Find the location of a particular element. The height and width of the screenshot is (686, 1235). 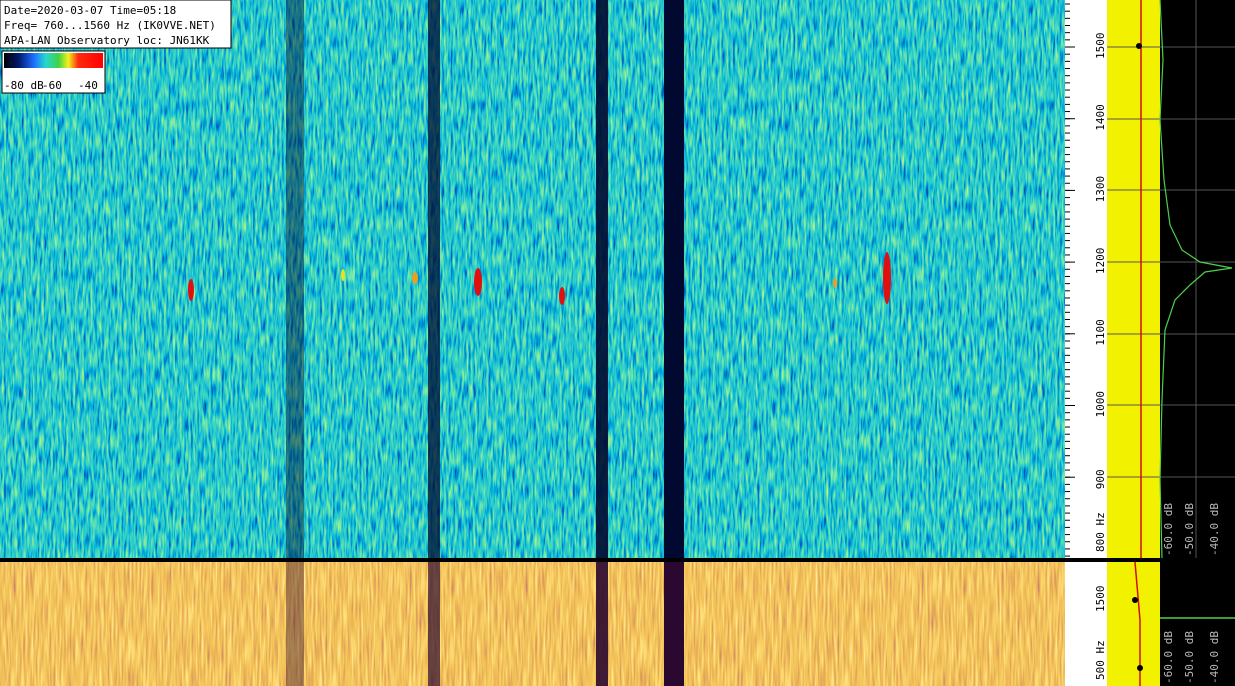

spectrum-grid is located at coordinates (1171, 279).